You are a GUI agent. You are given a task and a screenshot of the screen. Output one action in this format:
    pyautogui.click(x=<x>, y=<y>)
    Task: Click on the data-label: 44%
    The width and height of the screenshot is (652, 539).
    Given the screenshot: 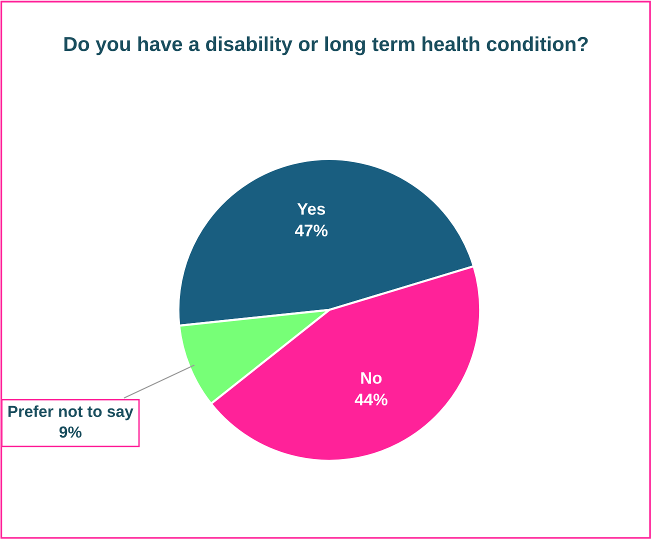 What is the action you would take?
    pyautogui.click(x=371, y=400)
    